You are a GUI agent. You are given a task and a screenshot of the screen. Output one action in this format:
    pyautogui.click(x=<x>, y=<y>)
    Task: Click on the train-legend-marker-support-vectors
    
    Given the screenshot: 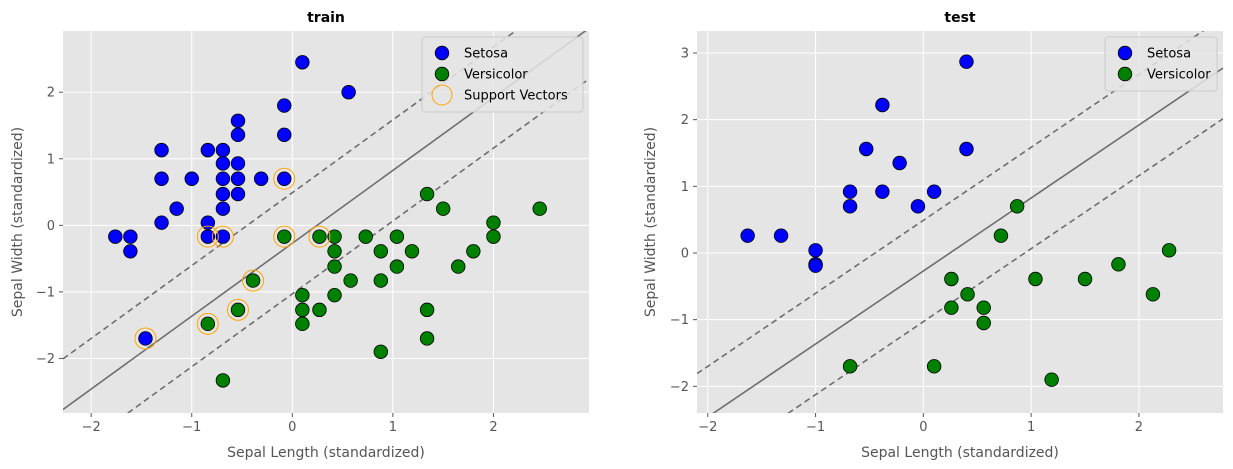 What is the action you would take?
    pyautogui.click(x=442, y=95)
    